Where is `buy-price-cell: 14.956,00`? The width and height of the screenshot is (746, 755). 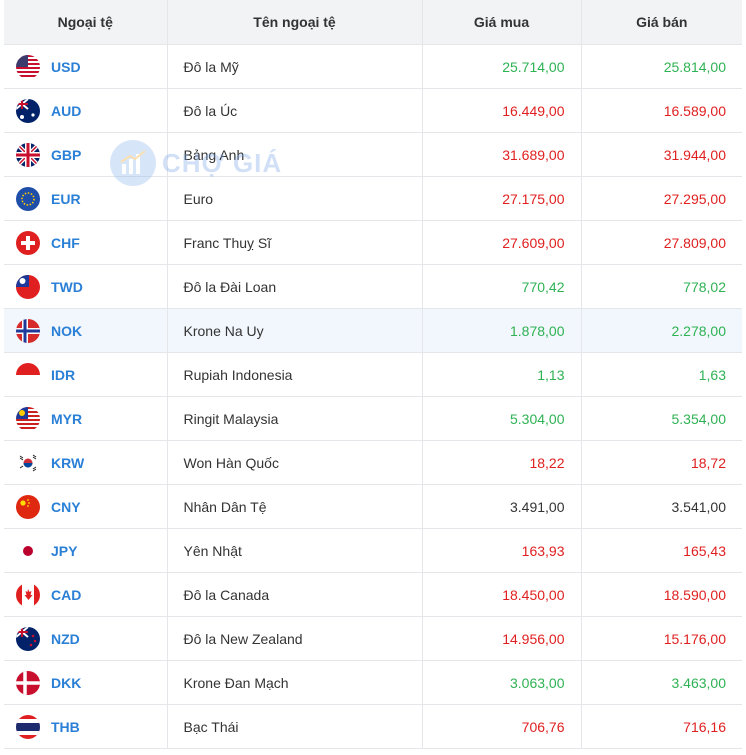
buy-price-cell: 14.956,00 is located at coordinates (502, 638).